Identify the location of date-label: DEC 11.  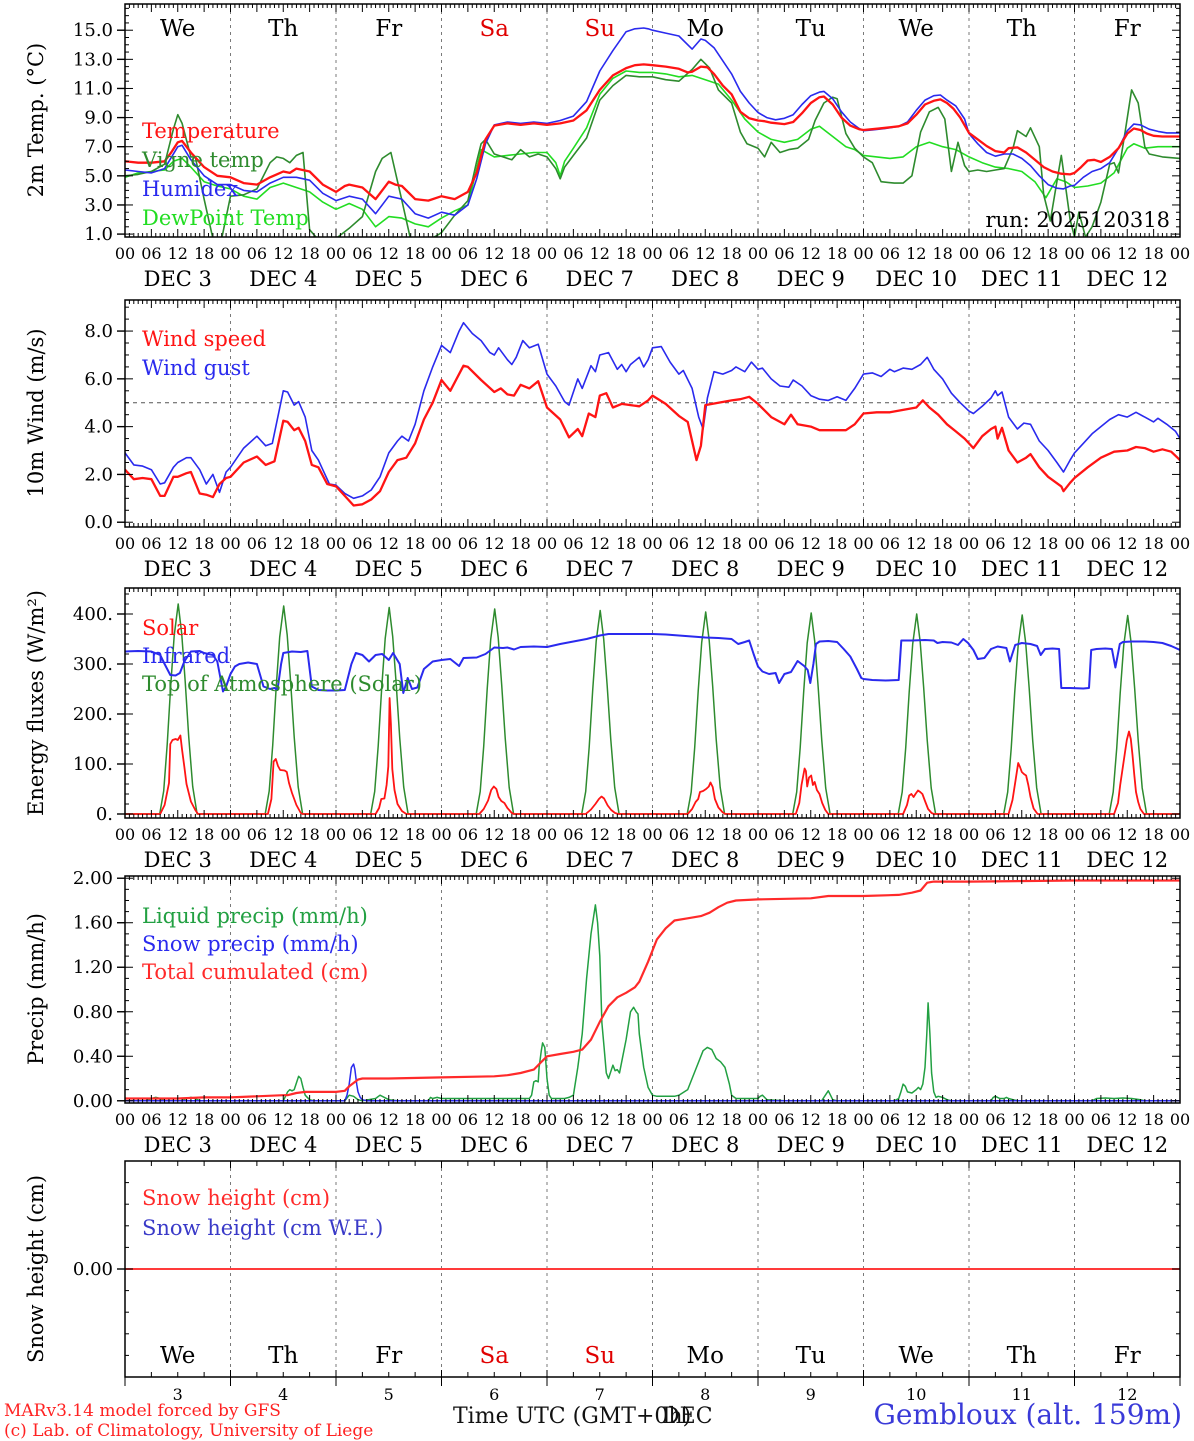
(1022, 1145).